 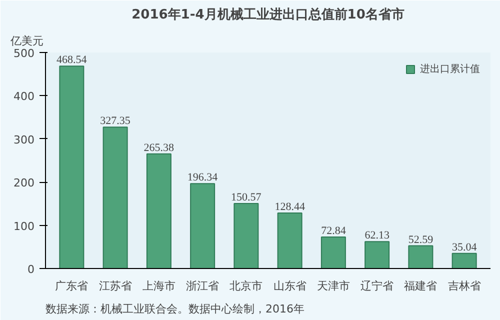 I want to click on y-tick-label: 0, so click(x=31, y=269).